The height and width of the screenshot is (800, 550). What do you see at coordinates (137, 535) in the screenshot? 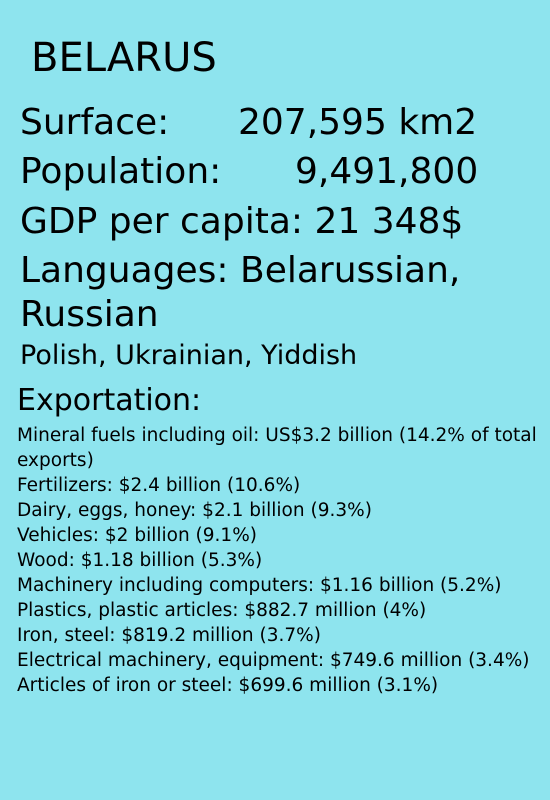
I see `export-item: Vehicles: $2 billion (9.1%)` at bounding box center [137, 535].